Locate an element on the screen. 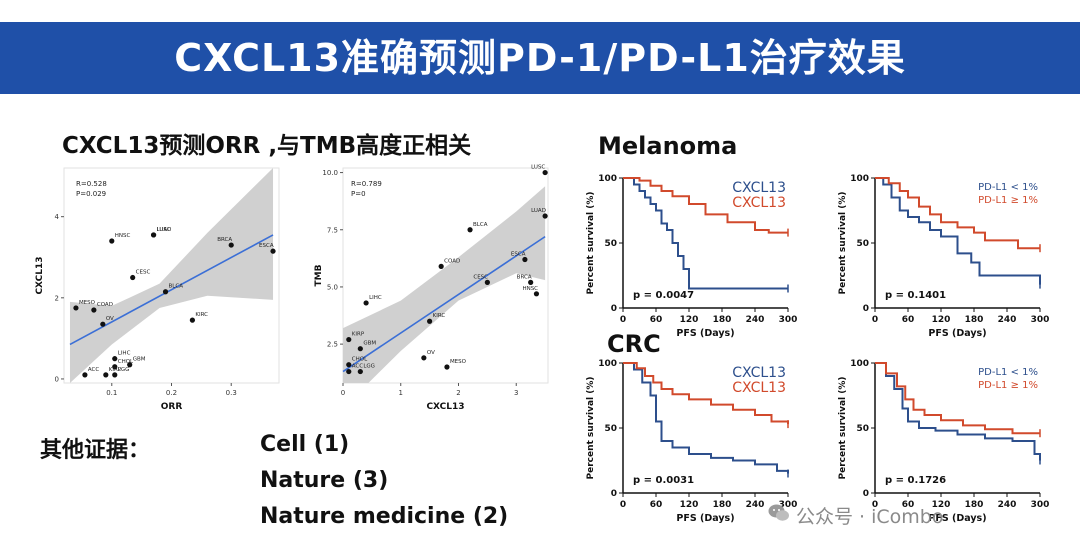 Image resolution: width=1080 pixels, height=559 pixels. scatter-section-title: CXCL13预测ORR ,与TMB高度正相关 is located at coordinates (267, 146).